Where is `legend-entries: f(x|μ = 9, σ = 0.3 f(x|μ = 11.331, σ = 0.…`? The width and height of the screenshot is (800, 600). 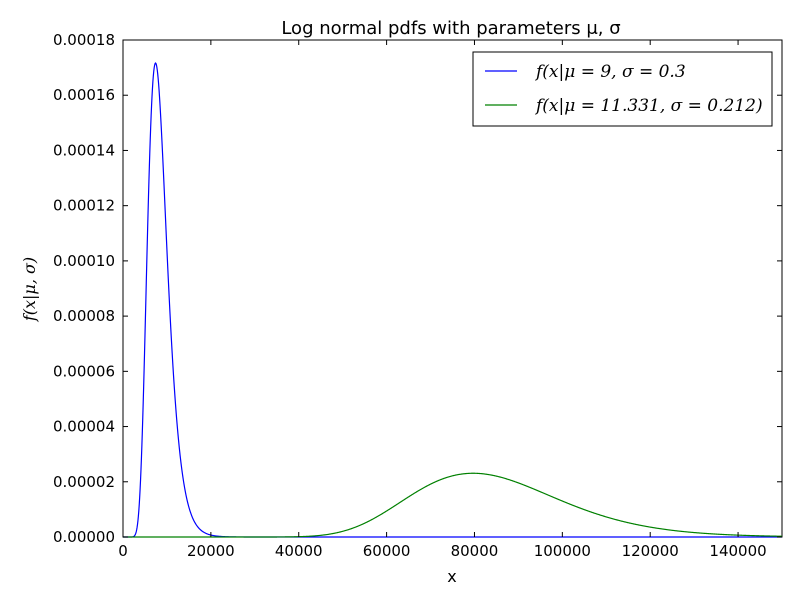
legend-entries: f(x|μ = 9, σ = 0.3 f(x|μ = 11.331, σ = 0.… is located at coordinates (624, 89).